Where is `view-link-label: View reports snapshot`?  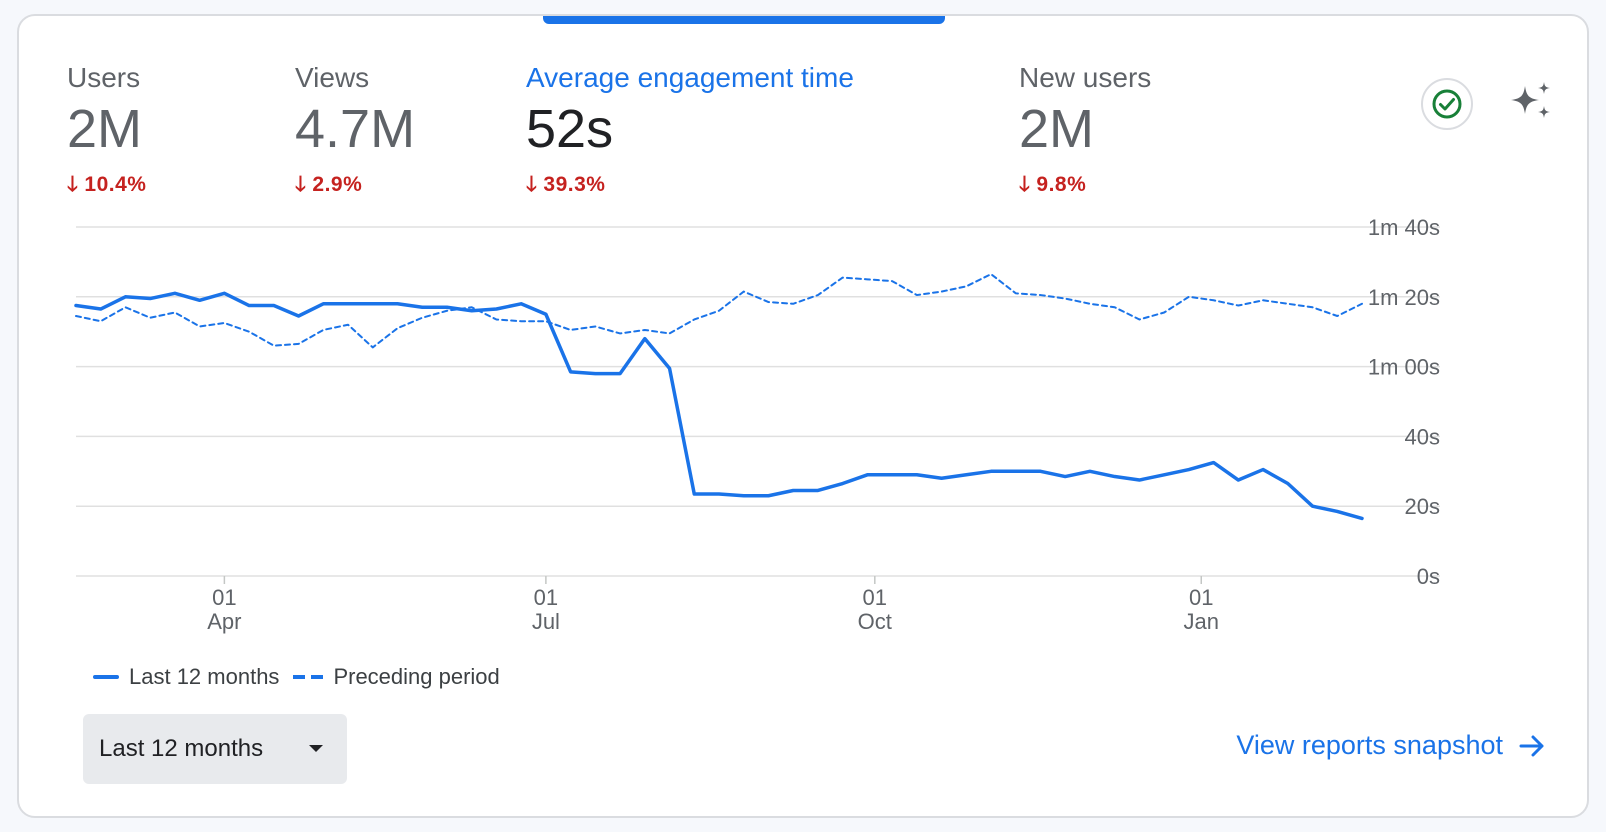
view-link-label: View reports snapshot is located at coordinates (1369, 745).